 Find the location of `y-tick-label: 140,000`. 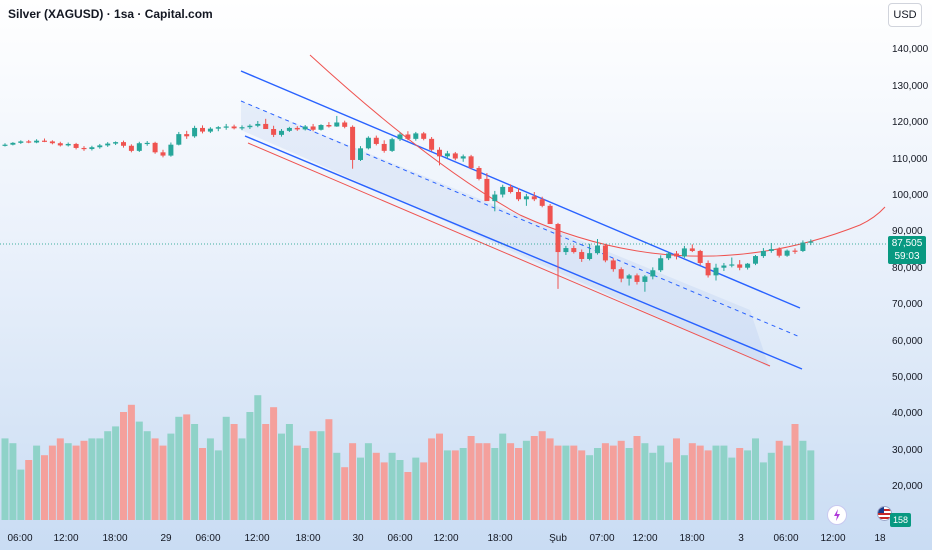

y-tick-label: 140,000 is located at coordinates (910, 50).